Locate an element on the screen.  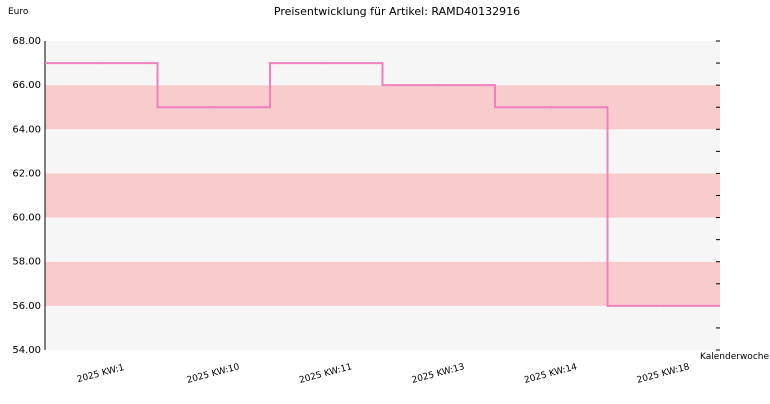
x-tick-label: 2025 KW:13 is located at coordinates (438, 374).